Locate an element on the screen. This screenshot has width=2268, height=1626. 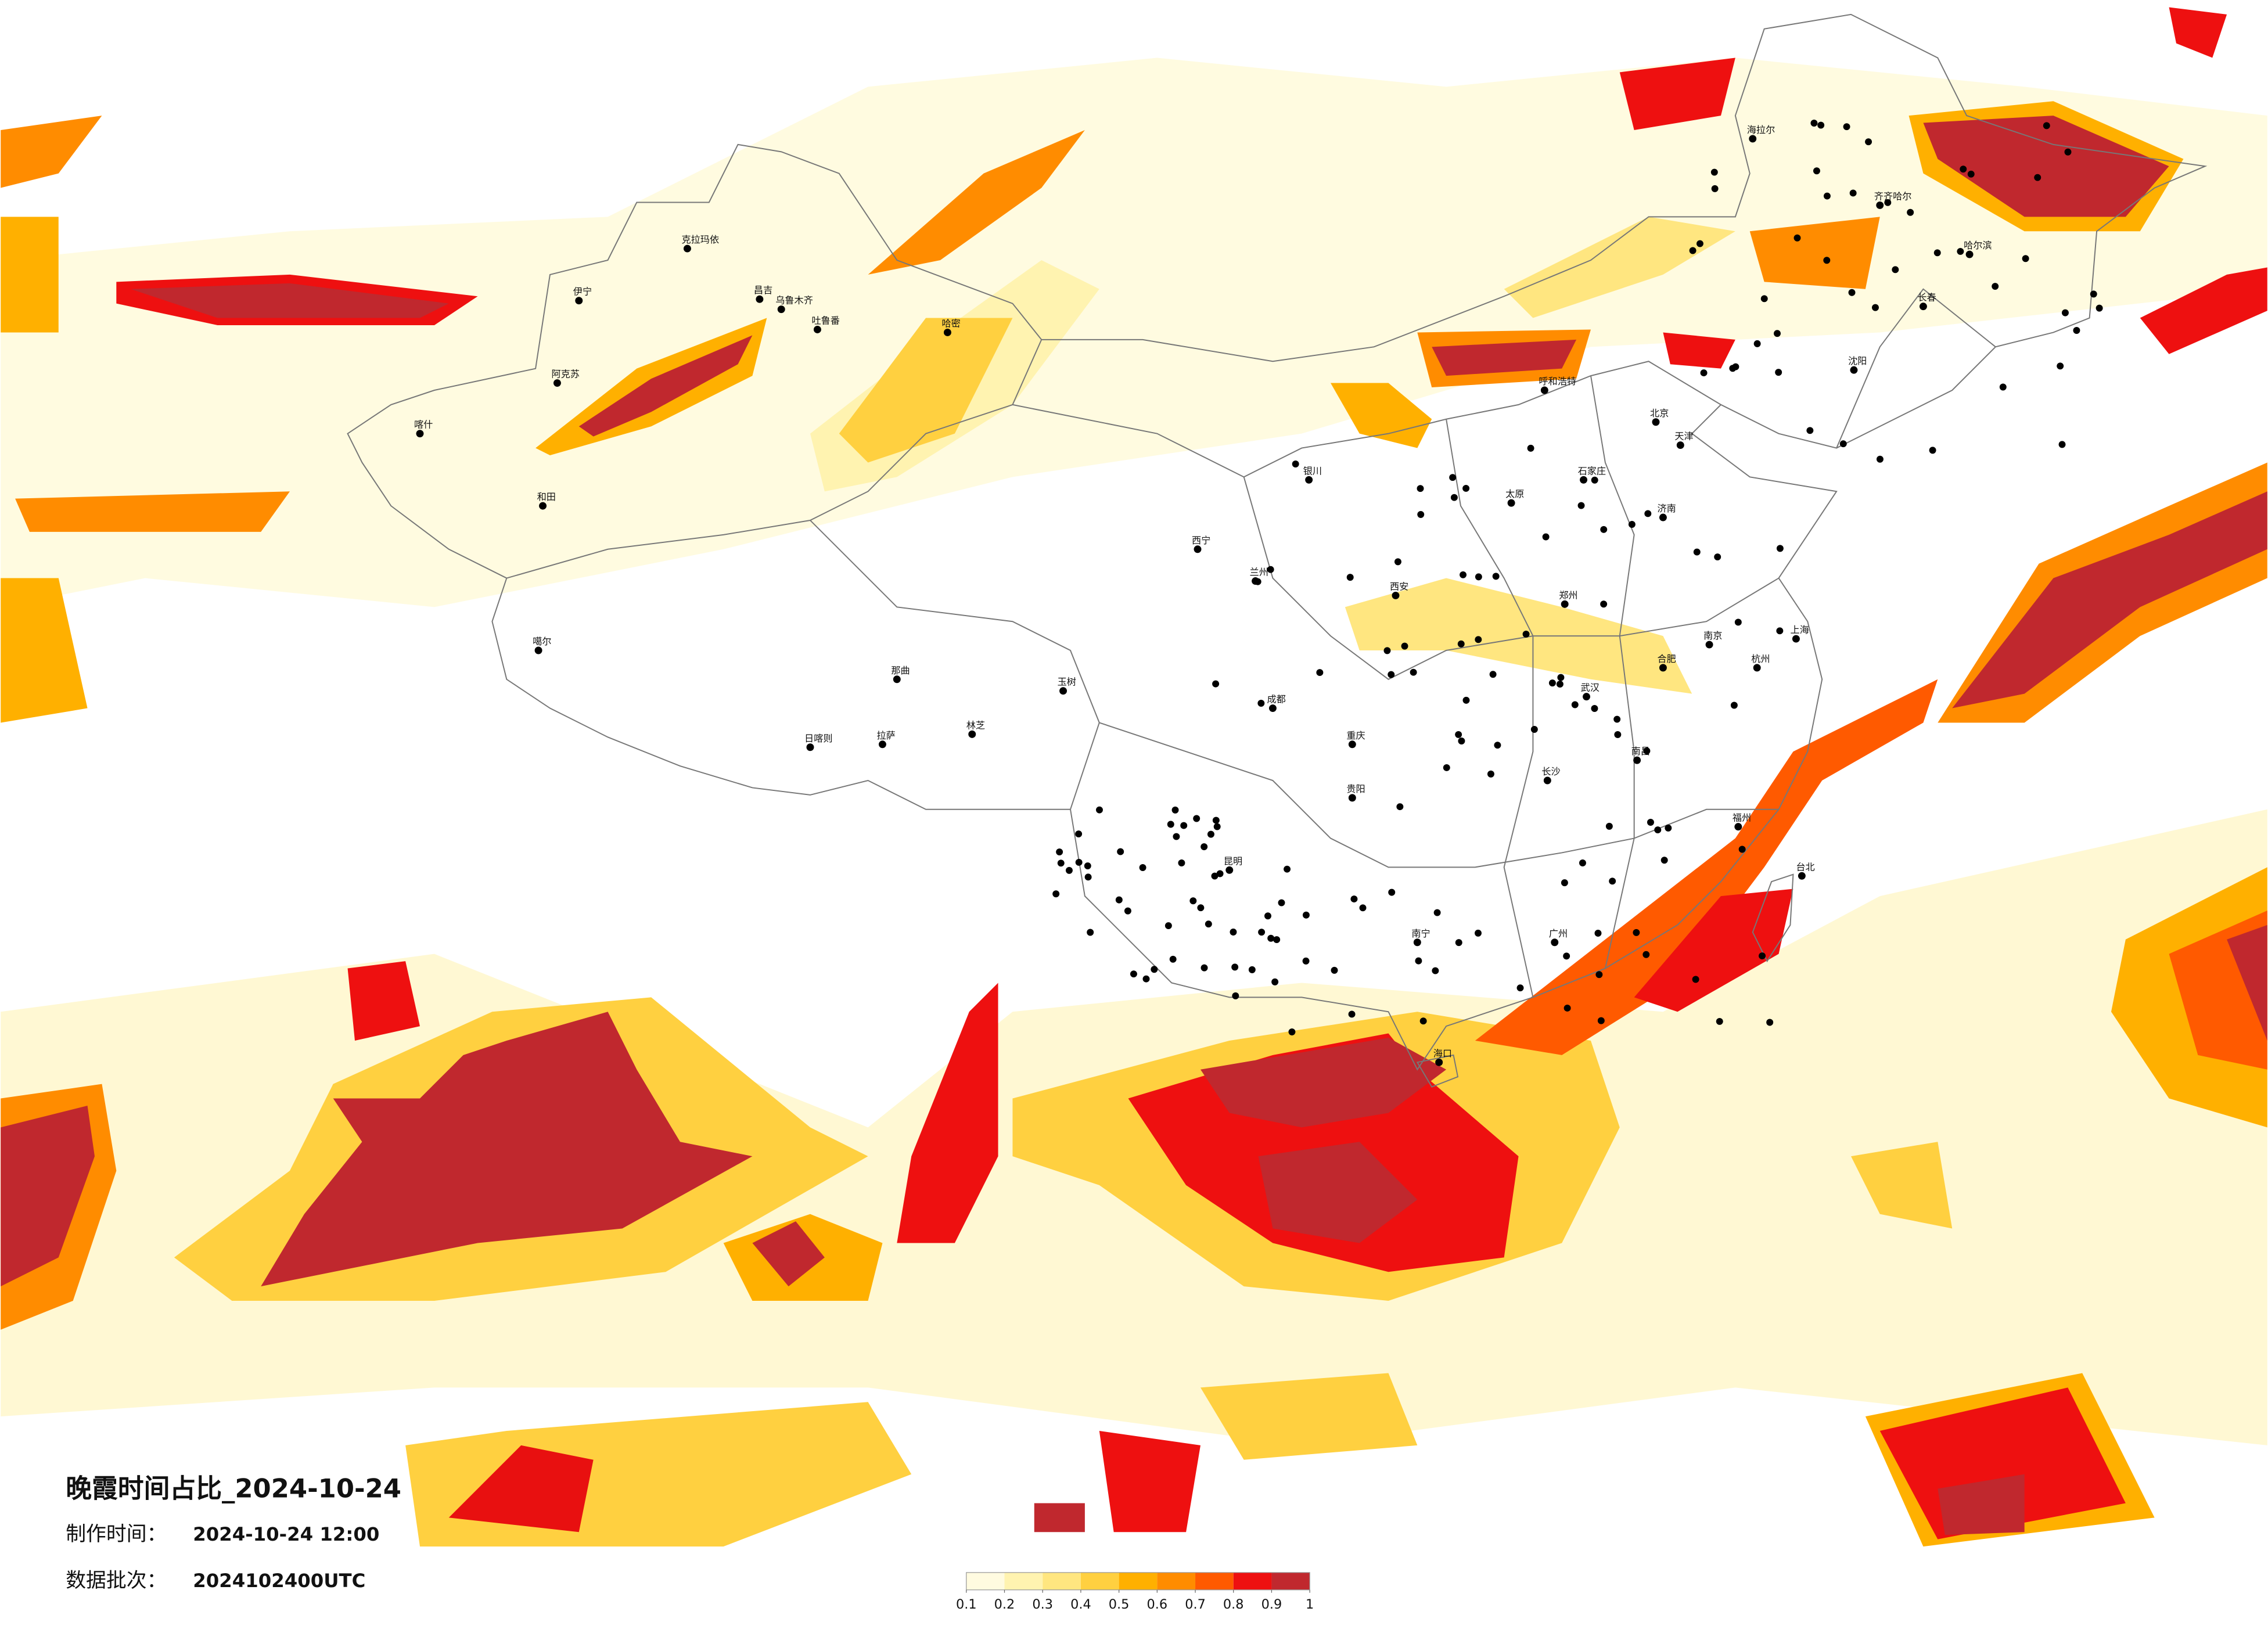
city-label: 乌鲁木齐 is located at coordinates (794, 301).